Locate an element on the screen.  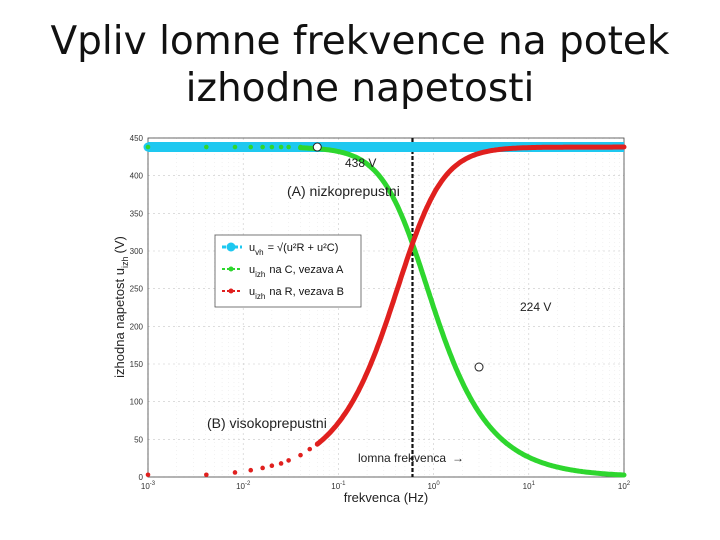
x-tick-label: 10⁰ is located at coordinates (433, 486).